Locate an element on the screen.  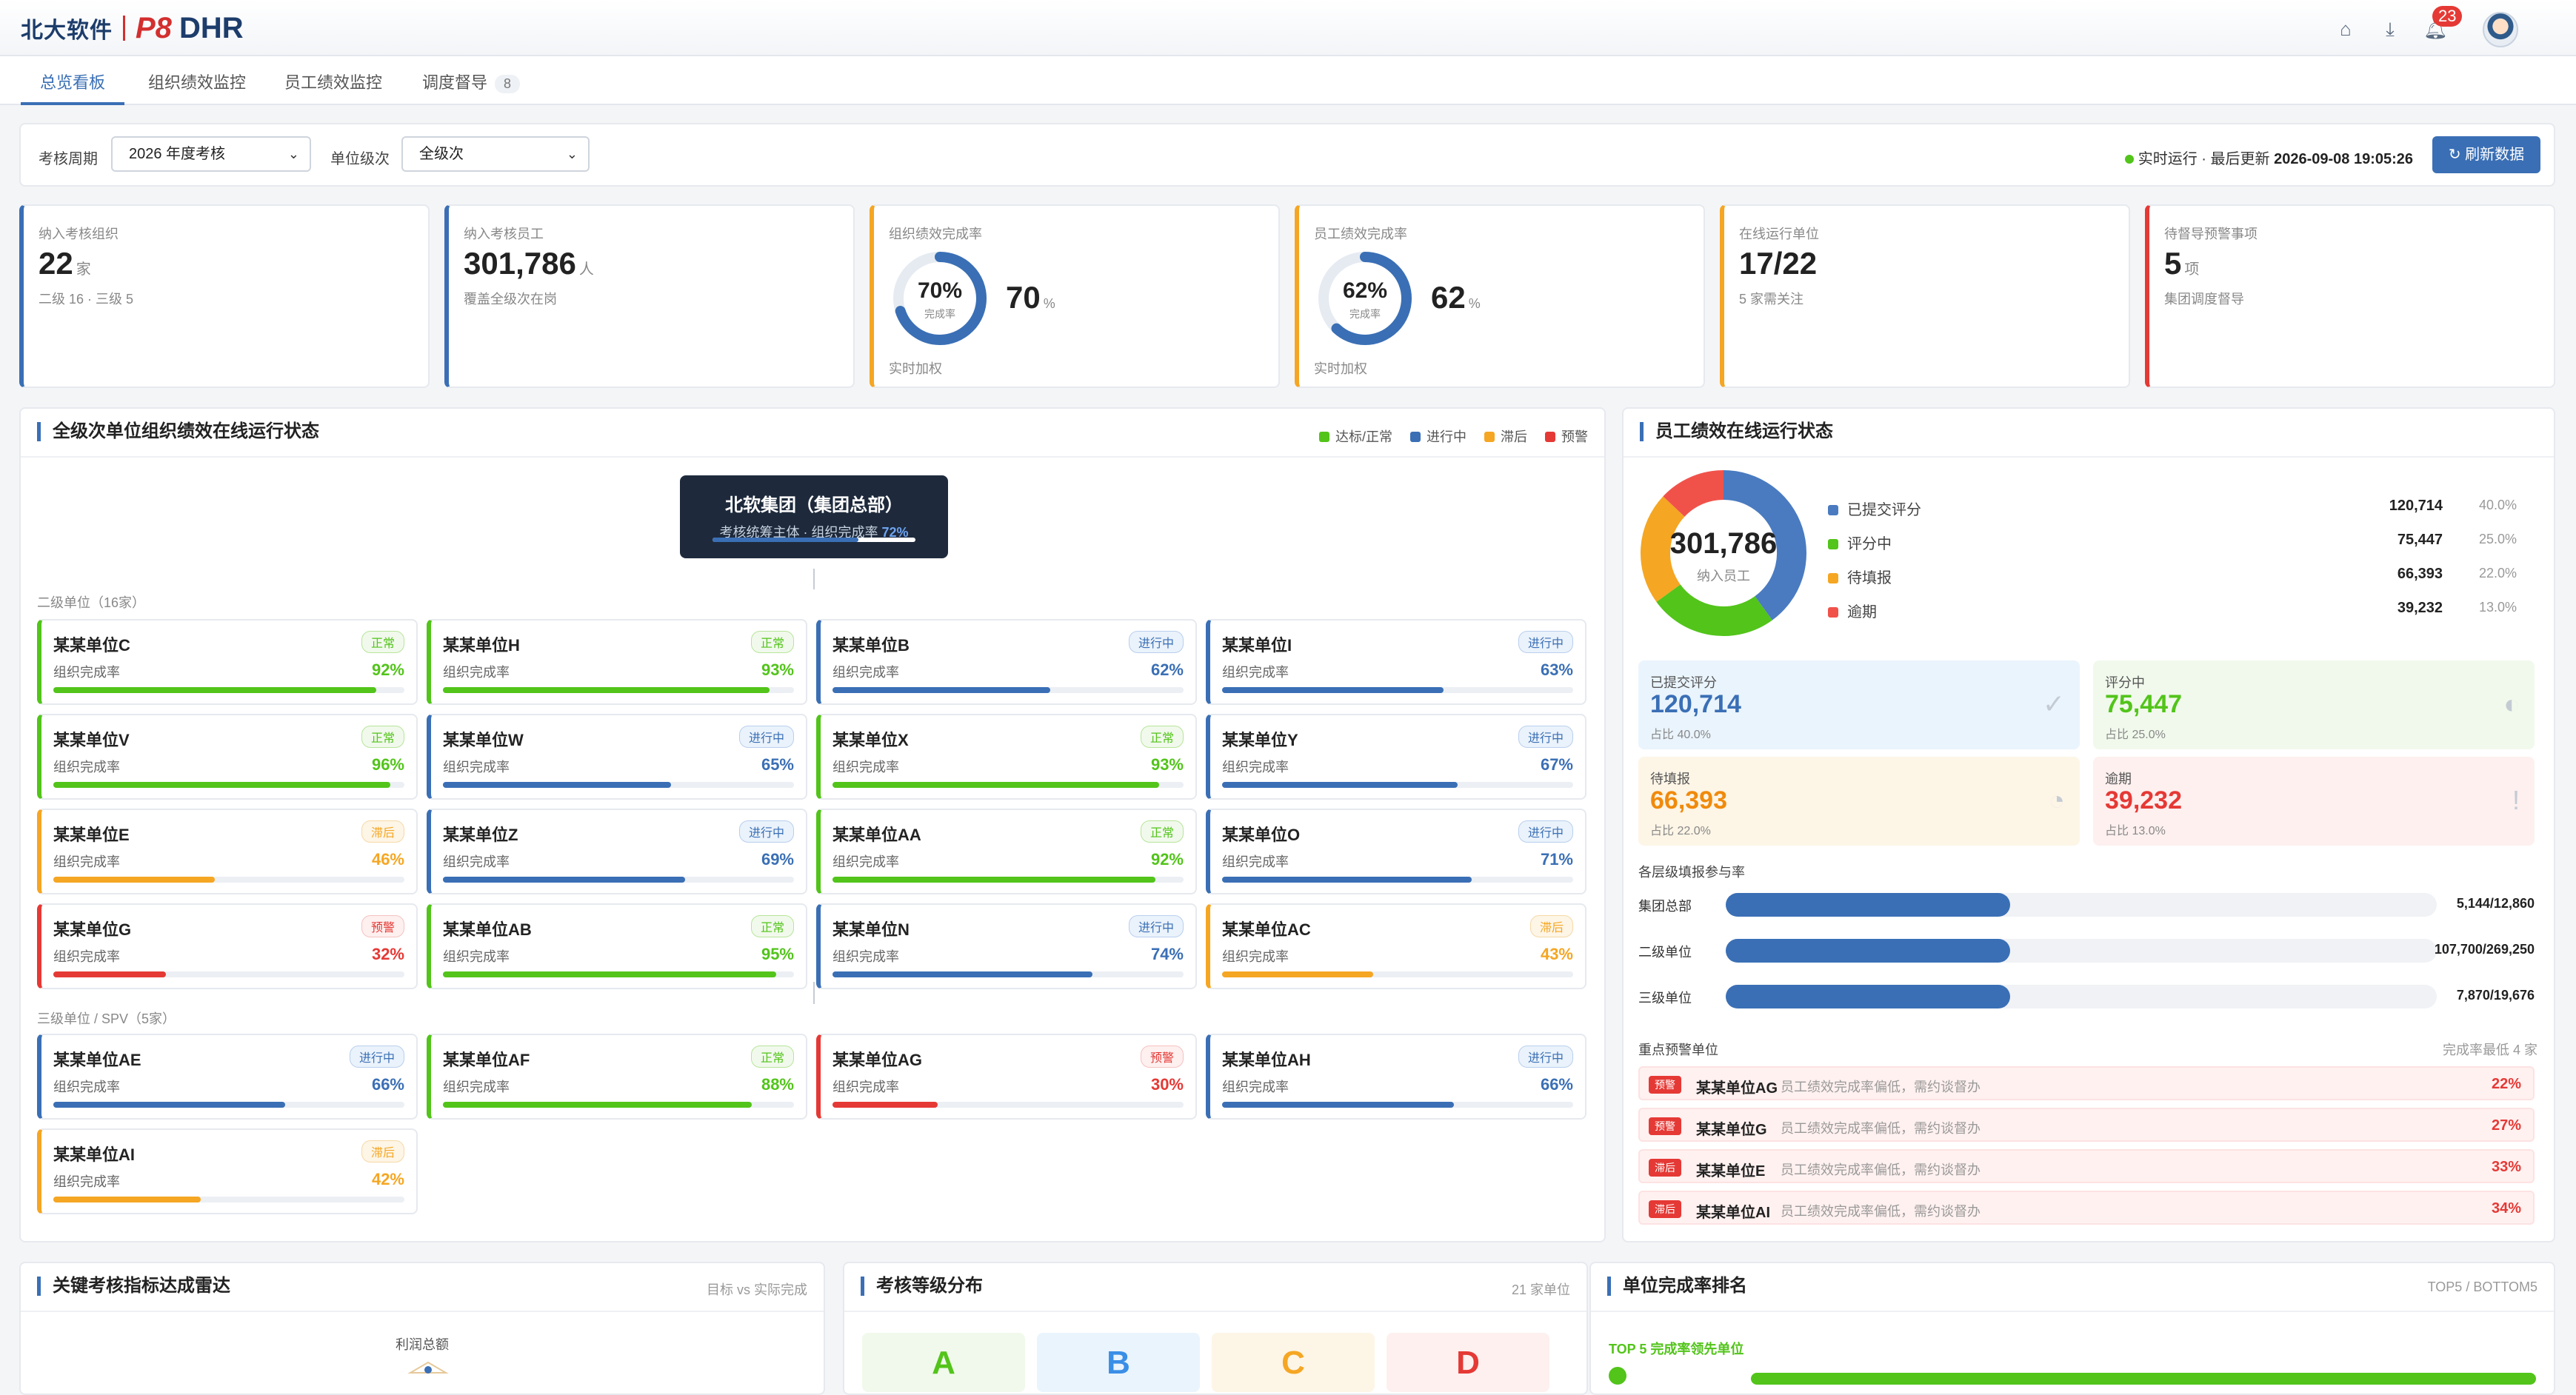
status-stat-card: 评分中 75,447 占比 25.0% ◐ is located at coordinates (2314, 704).